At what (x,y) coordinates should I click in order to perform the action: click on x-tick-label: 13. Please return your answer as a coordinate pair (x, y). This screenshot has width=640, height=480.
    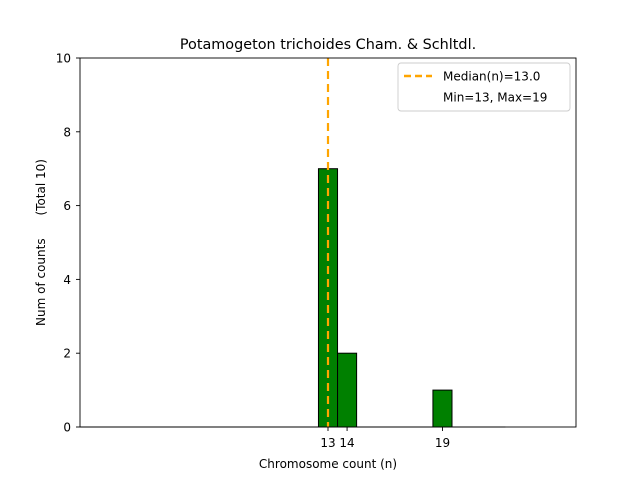
    Looking at the image, I should click on (327, 443).